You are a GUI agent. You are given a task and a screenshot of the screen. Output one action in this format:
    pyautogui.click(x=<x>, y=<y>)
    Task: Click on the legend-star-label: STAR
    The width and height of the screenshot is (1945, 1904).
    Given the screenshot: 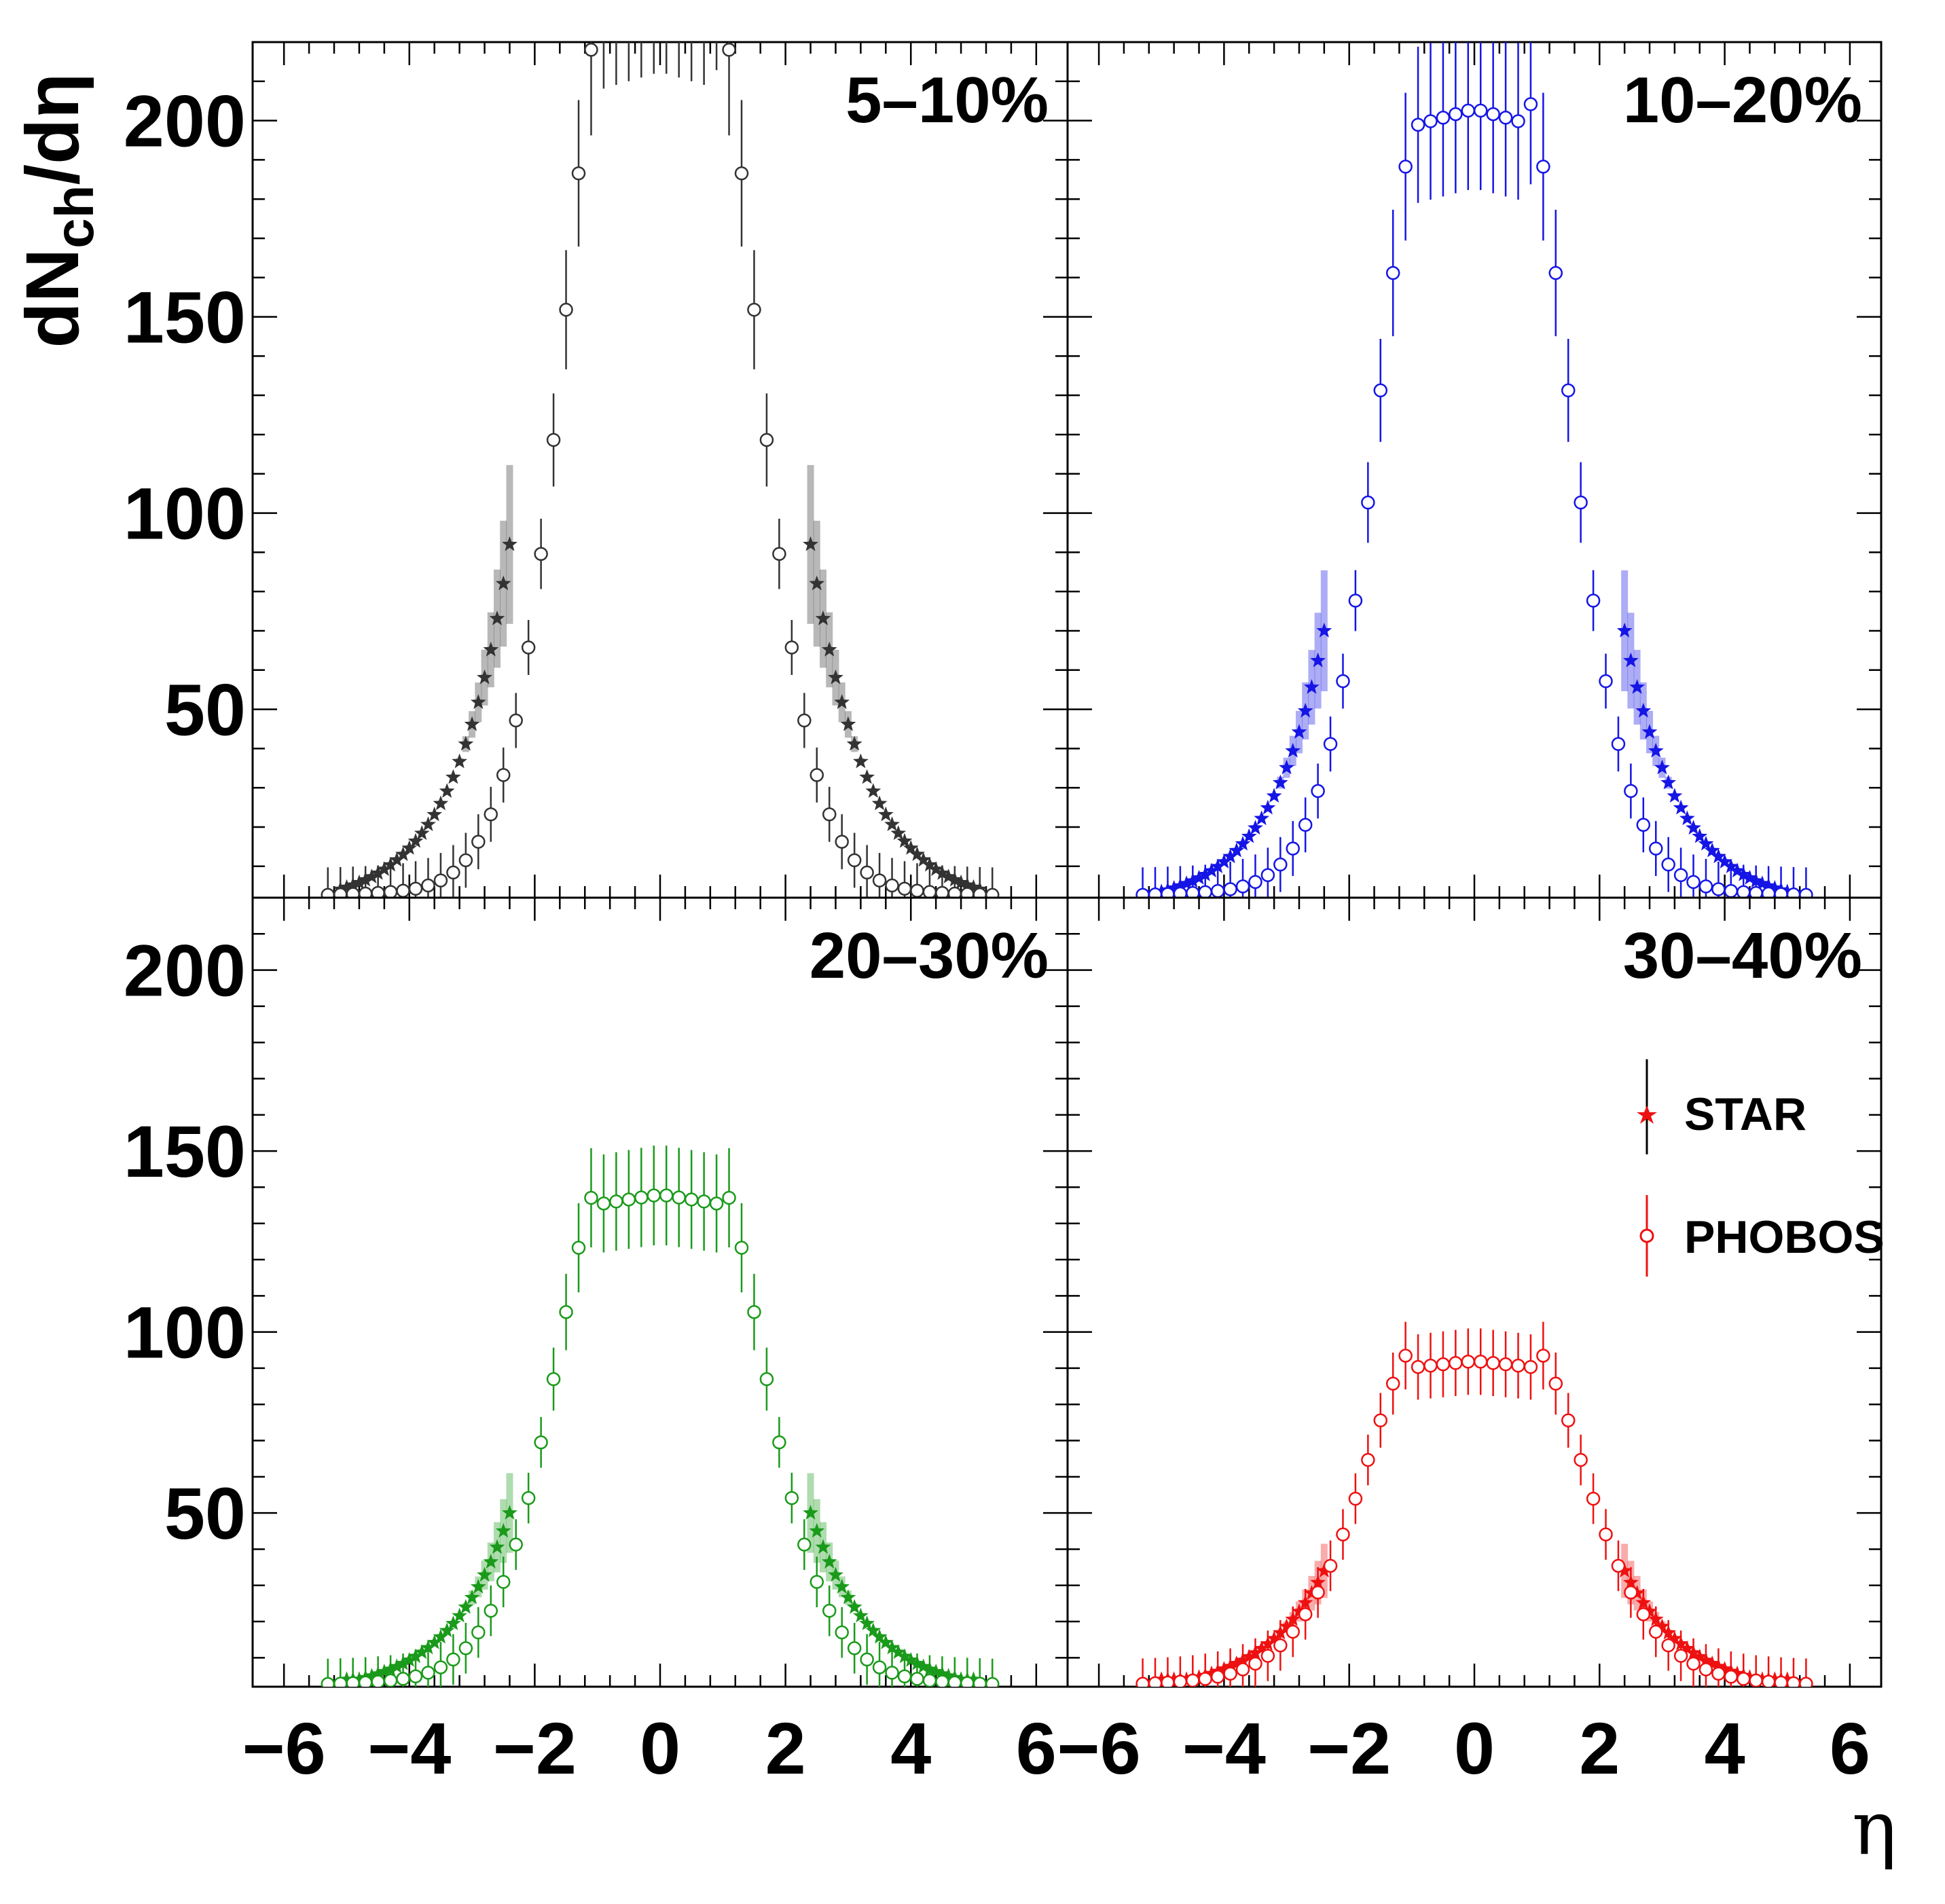 What is the action you would take?
    pyautogui.click(x=1745, y=1114)
    